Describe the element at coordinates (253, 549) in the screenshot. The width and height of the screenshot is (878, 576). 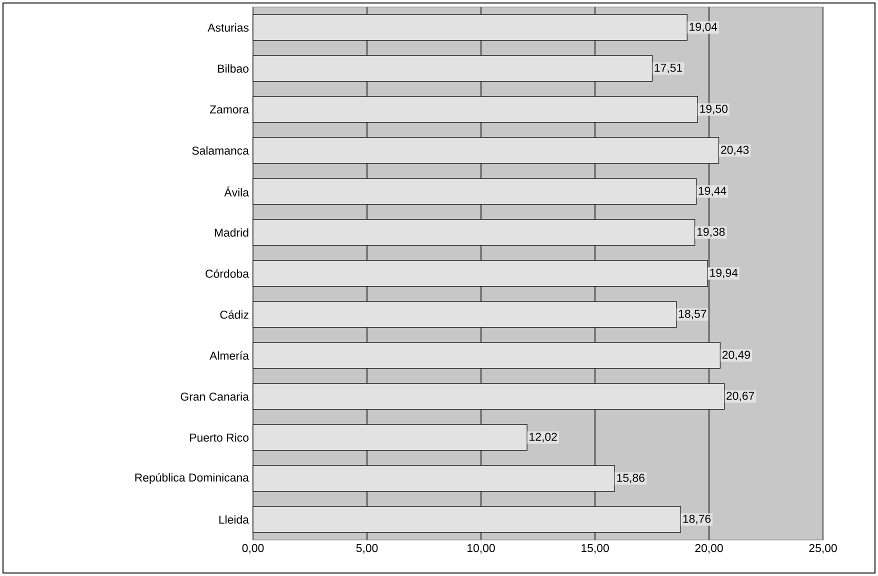
I see `x-tick-label: 0,00` at that location.